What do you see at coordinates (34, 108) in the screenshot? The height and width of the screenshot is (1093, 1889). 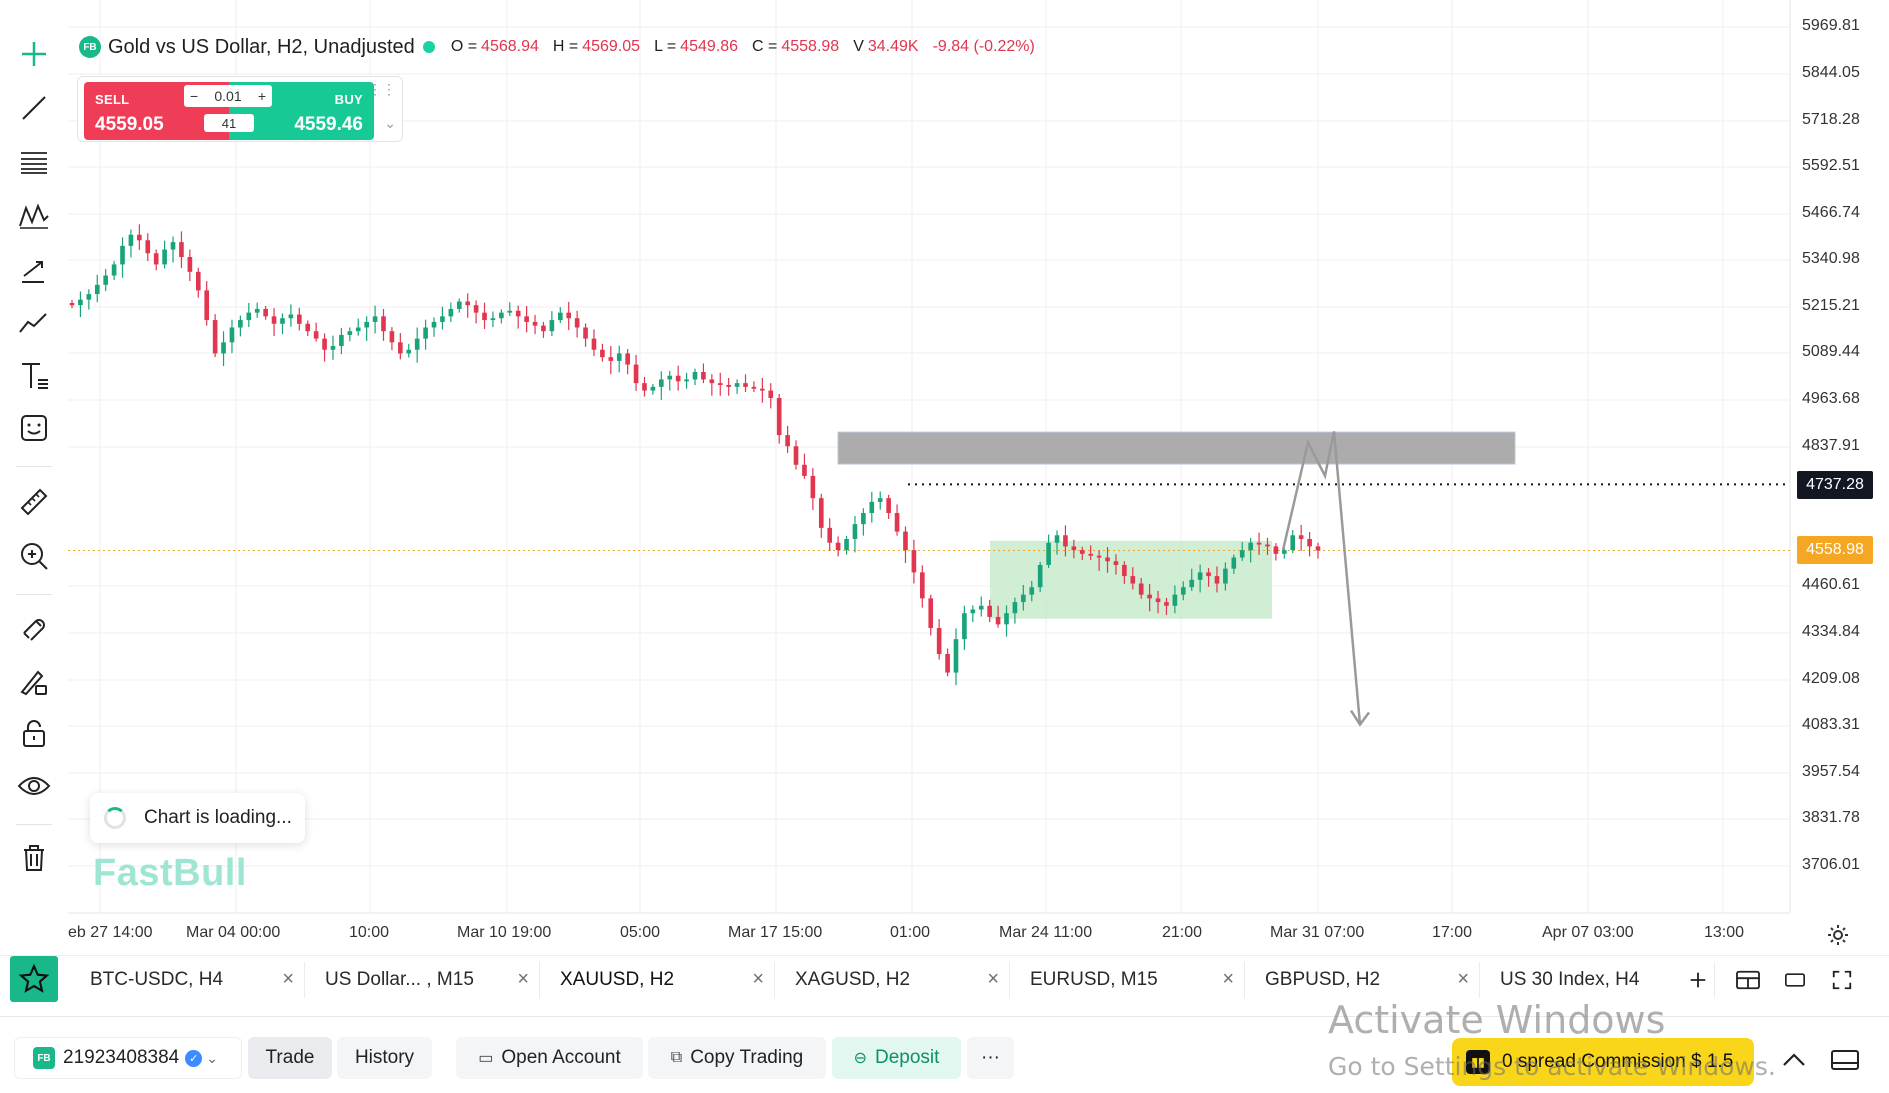 I see `trend-line-icon` at bounding box center [34, 108].